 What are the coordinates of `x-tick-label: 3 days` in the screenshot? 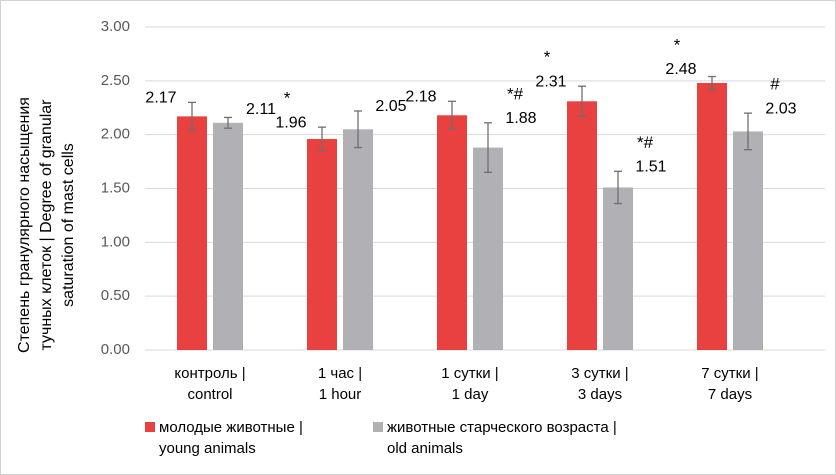 It's located at (600, 394).